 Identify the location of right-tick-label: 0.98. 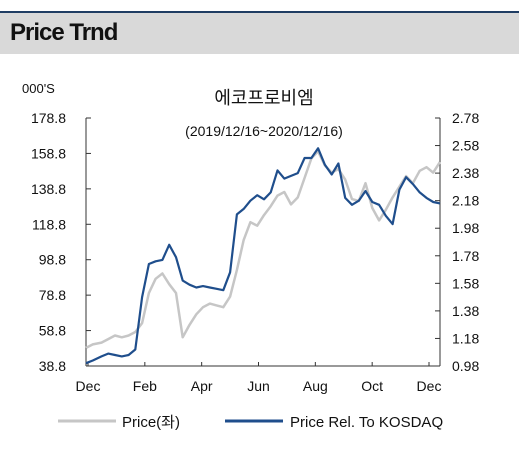
(465, 366).